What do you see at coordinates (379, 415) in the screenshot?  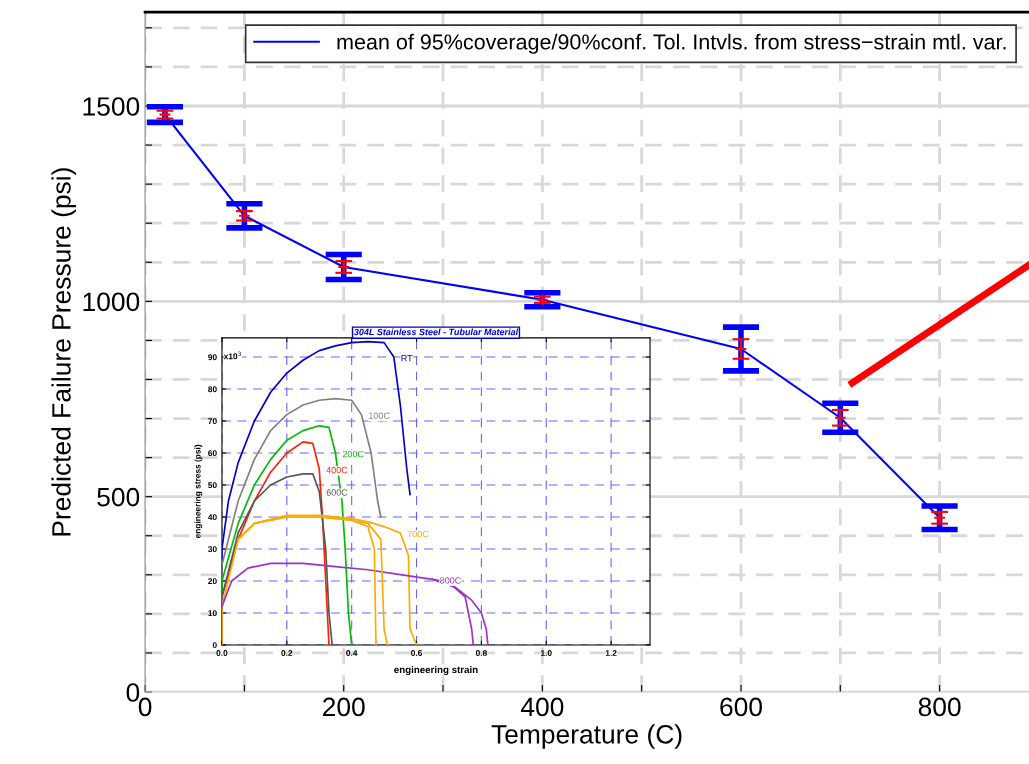 I see `series-label: 100C` at bounding box center [379, 415].